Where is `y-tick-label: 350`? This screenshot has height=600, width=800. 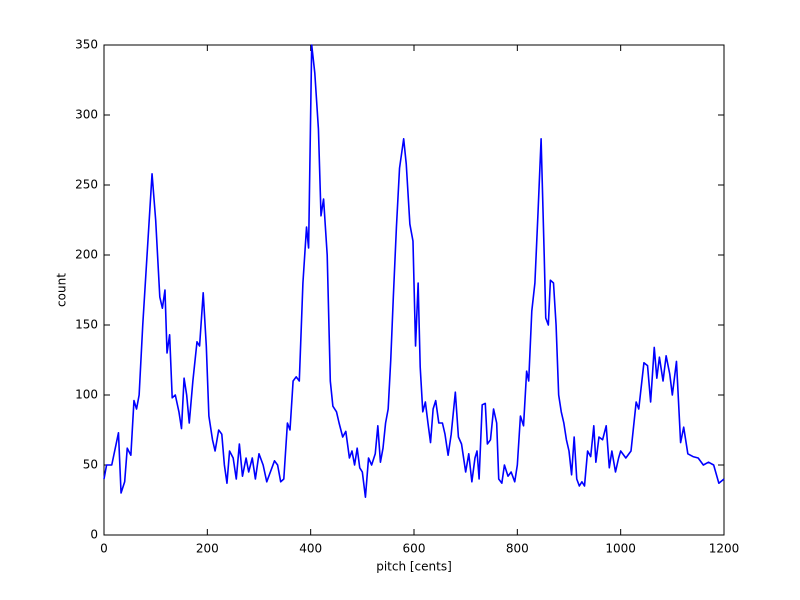
y-tick-label: 350 is located at coordinates (86, 45).